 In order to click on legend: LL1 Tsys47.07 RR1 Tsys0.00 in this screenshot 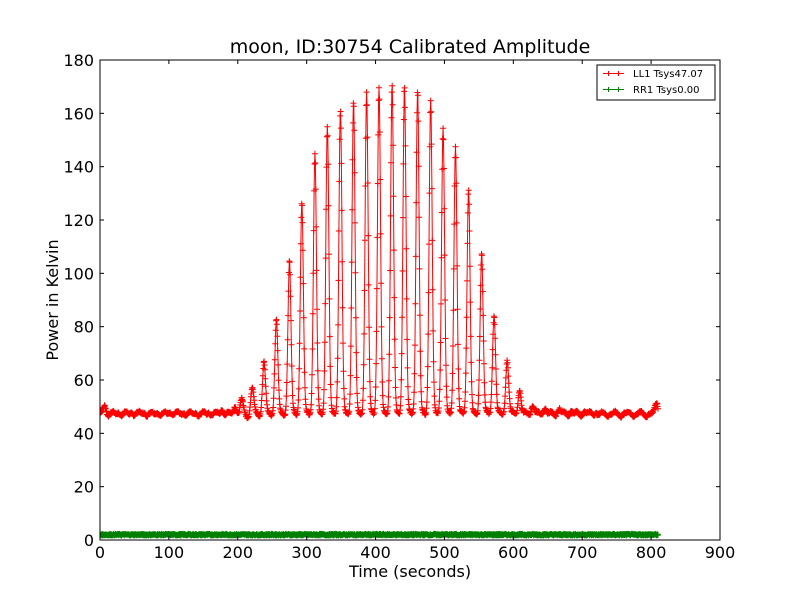, I will do `click(656, 82)`.